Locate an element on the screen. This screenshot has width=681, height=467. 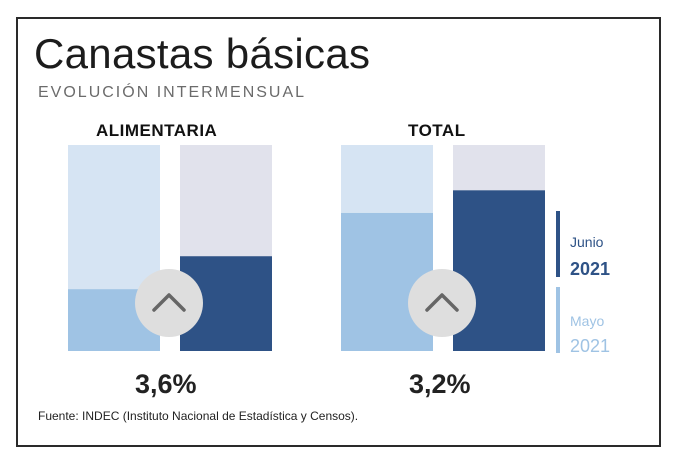
group-label-total: TOTAL is located at coordinates (437, 130).